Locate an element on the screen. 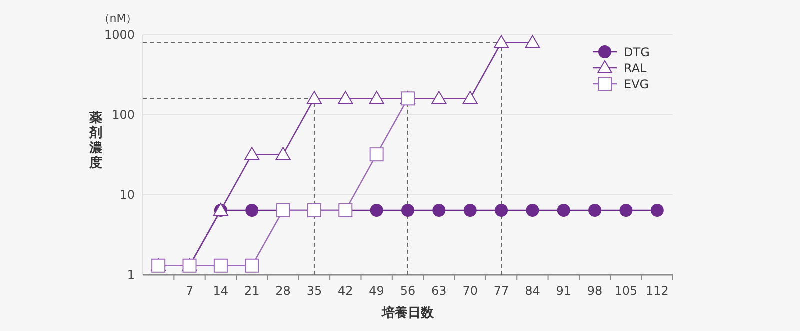  y-tick-label: 100 is located at coordinates (123, 115).